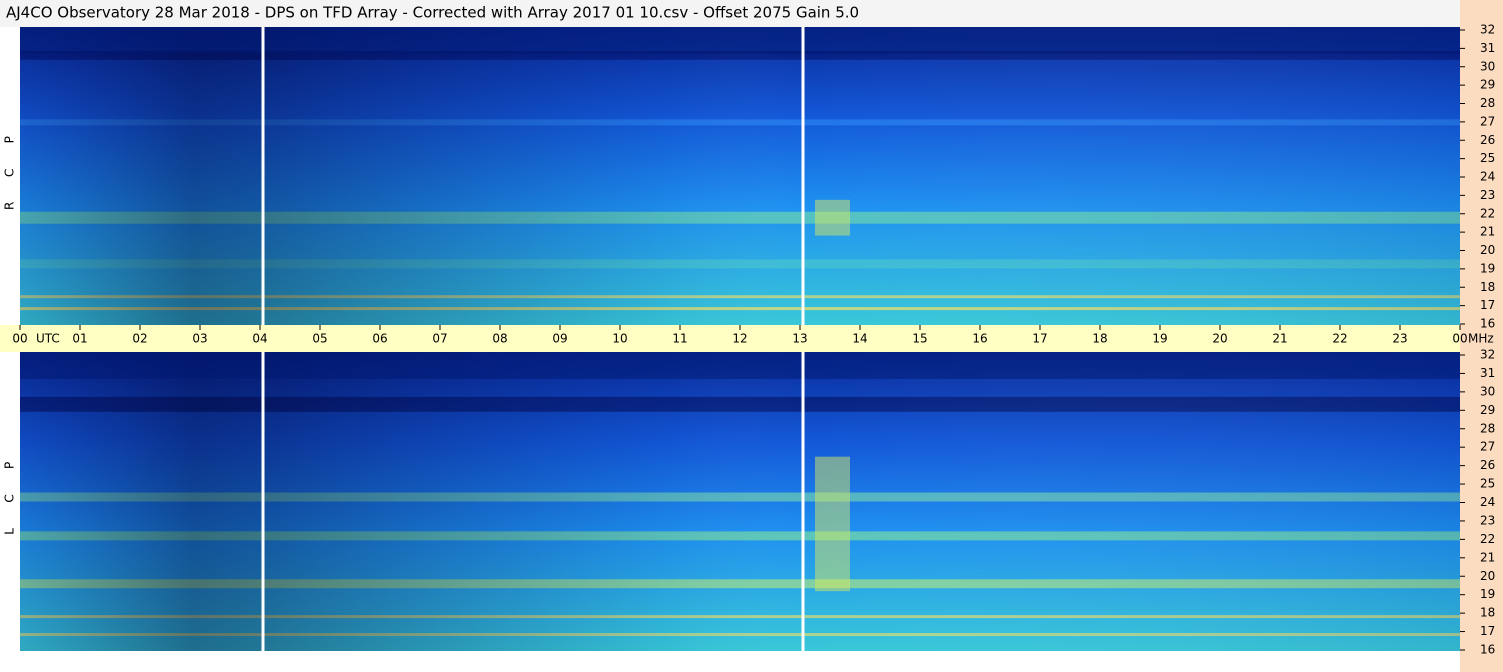 Image resolution: width=1503 pixels, height=672 pixels. What do you see at coordinates (799, 339) in the screenshot?
I see `time-label: 13` at bounding box center [799, 339].